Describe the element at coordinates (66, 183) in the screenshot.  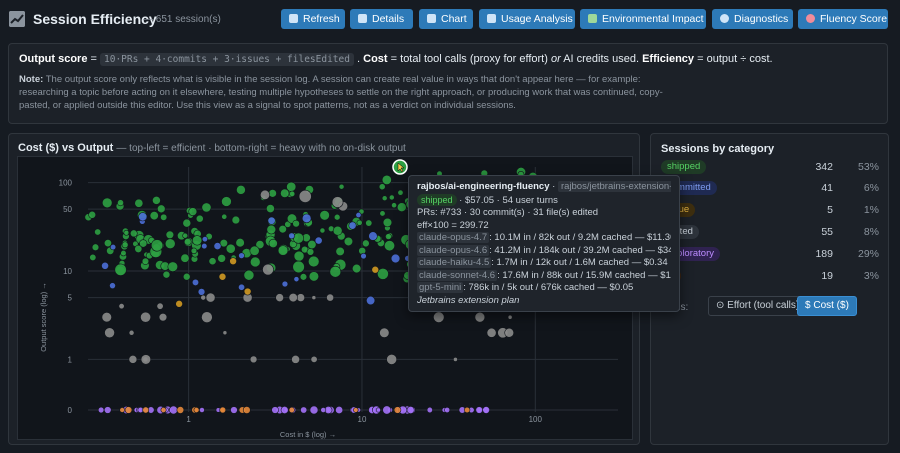
I see `y-tick-label: 100` at that location.